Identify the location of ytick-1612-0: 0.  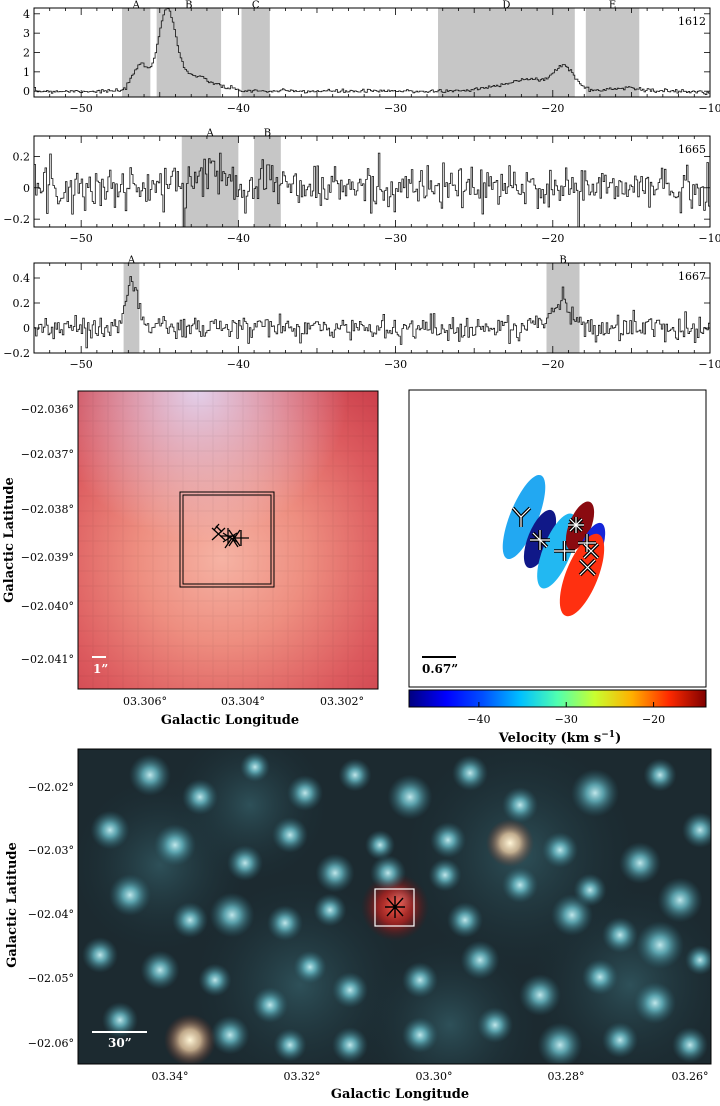
(26, 91).